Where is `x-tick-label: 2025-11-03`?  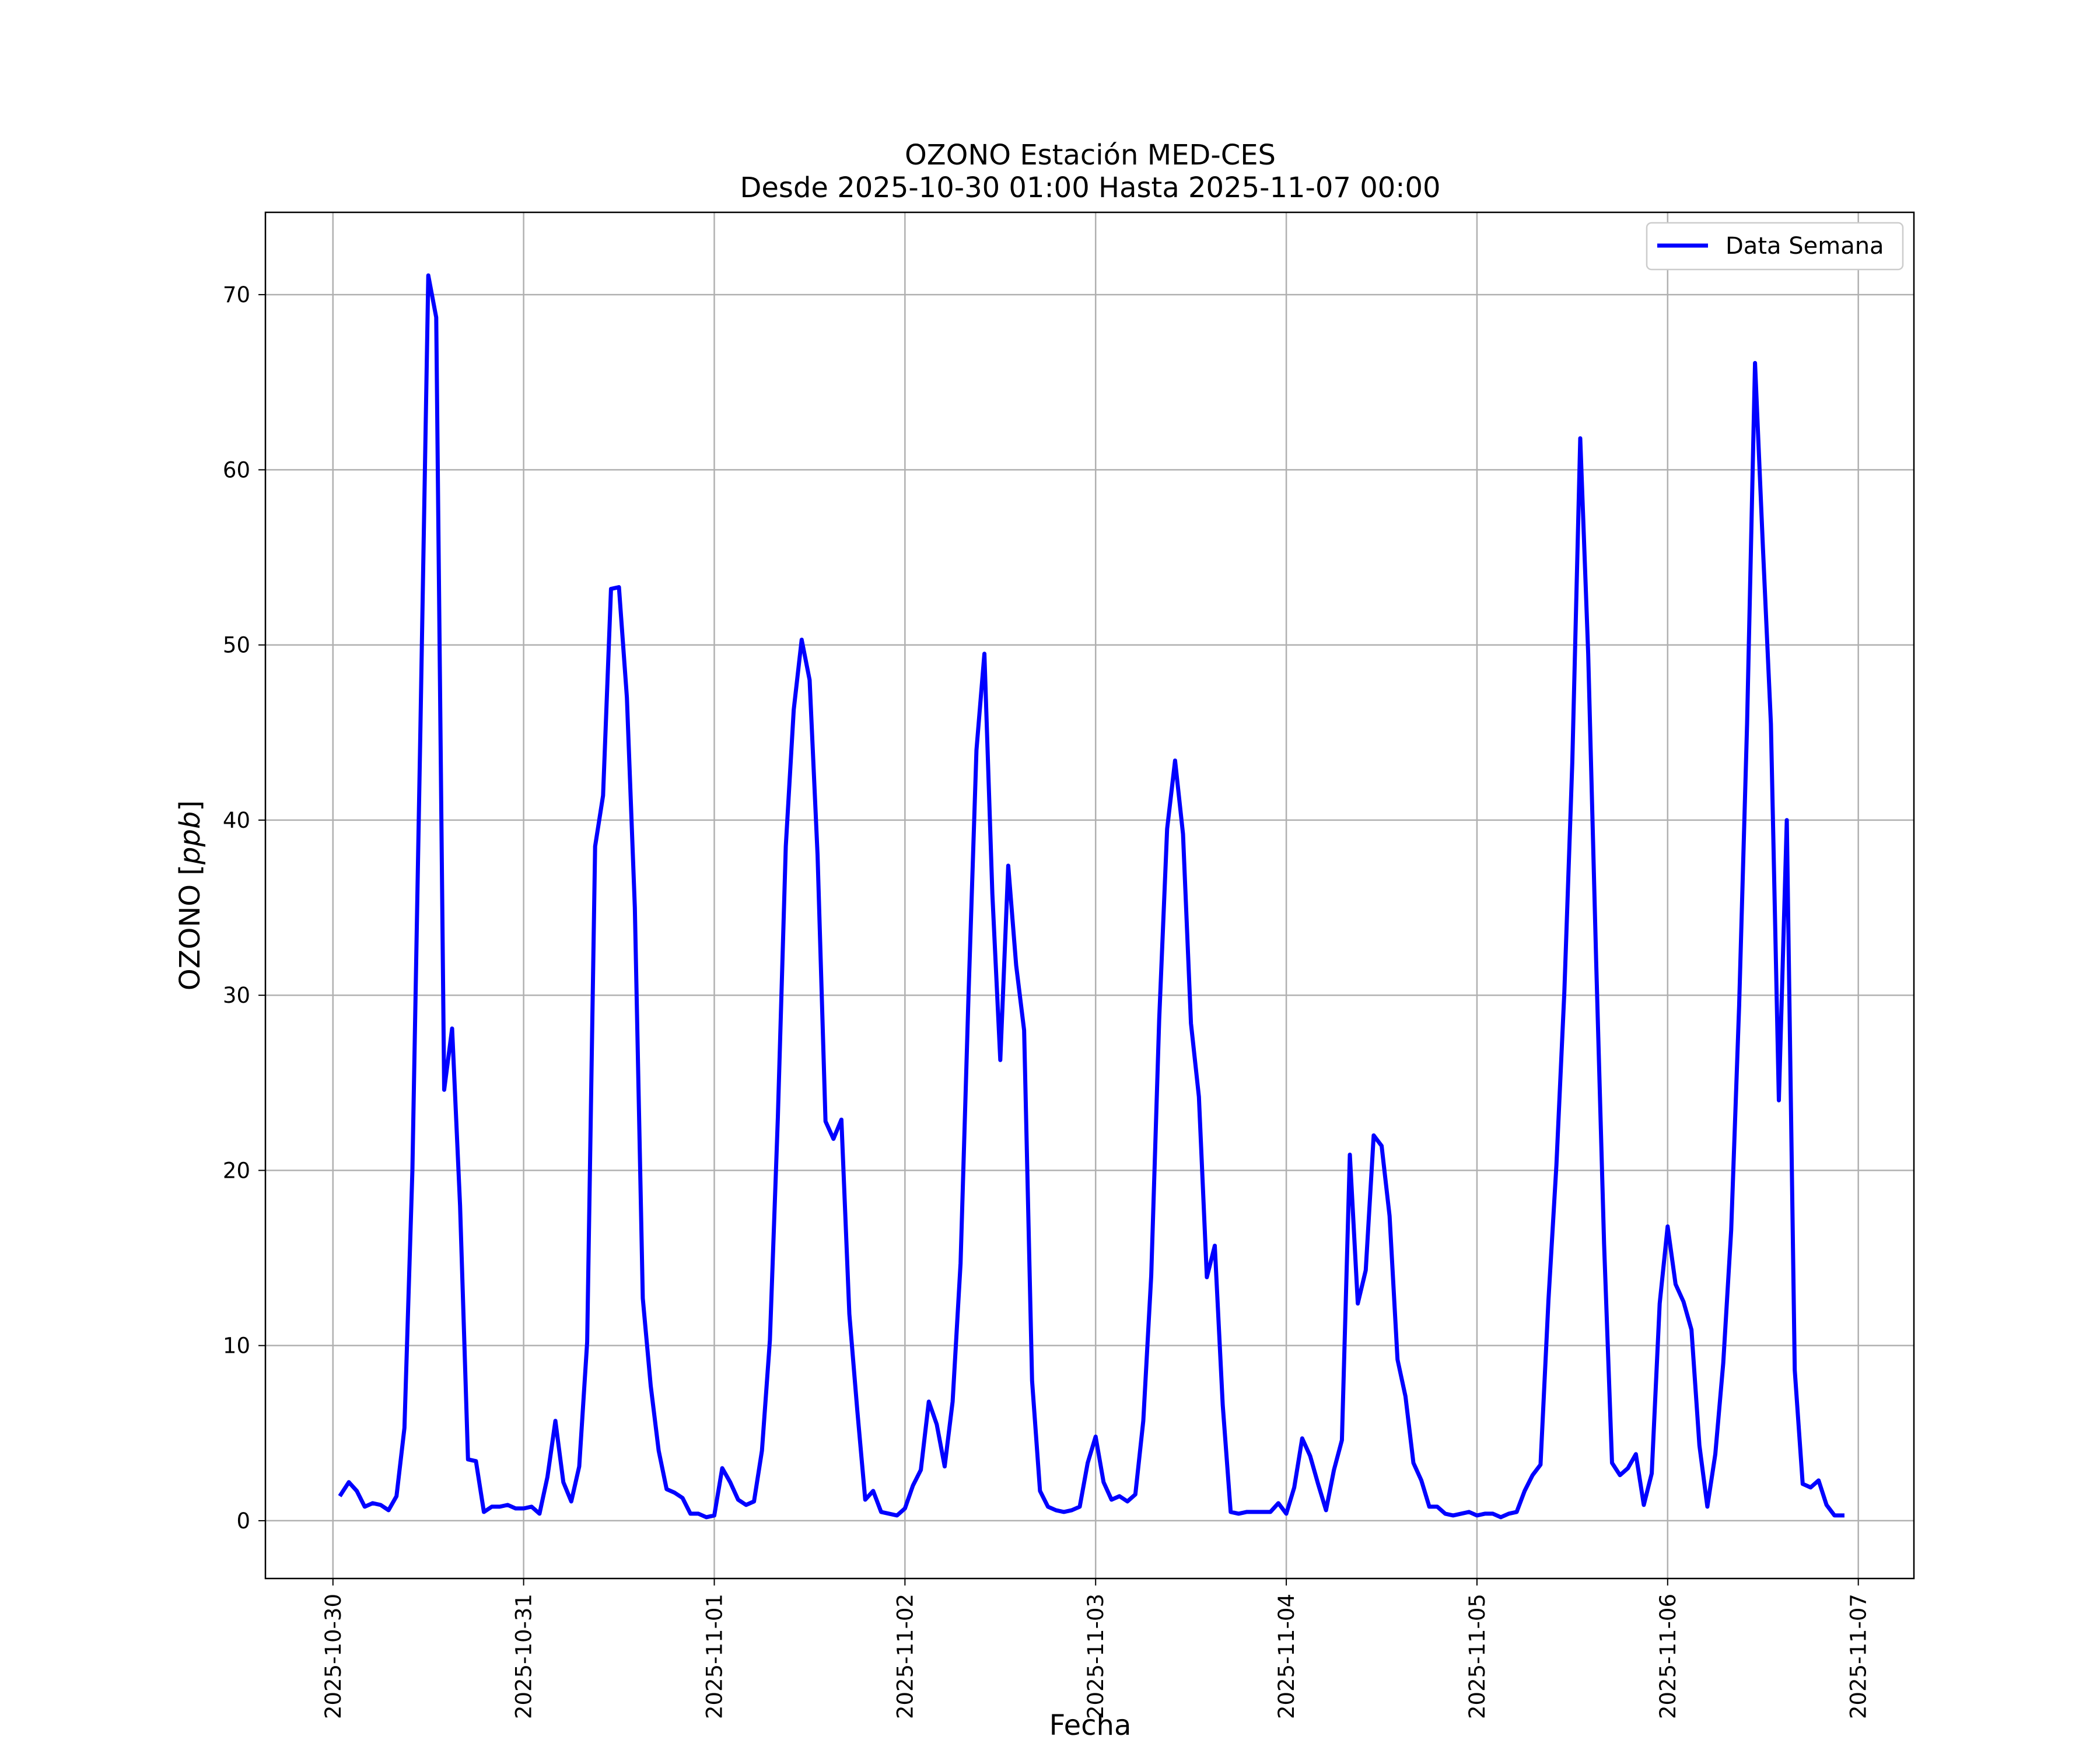 x-tick-label: 2025-11-03 is located at coordinates (1095, 1657).